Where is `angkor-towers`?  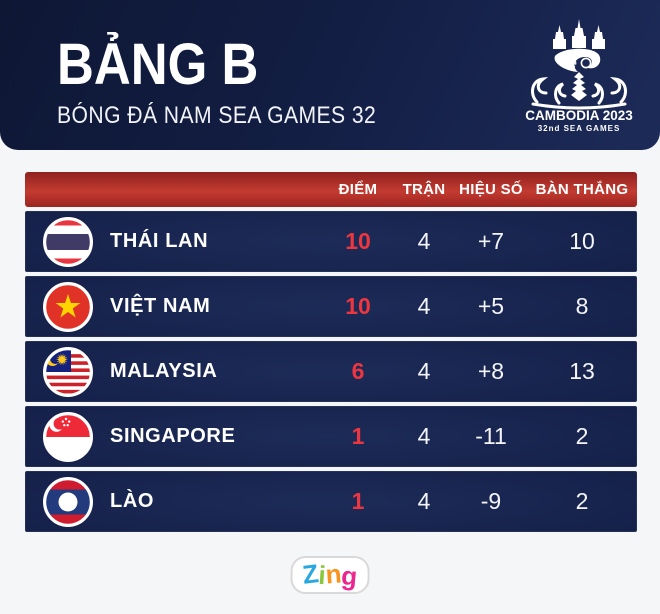 angkor-towers is located at coordinates (579, 34).